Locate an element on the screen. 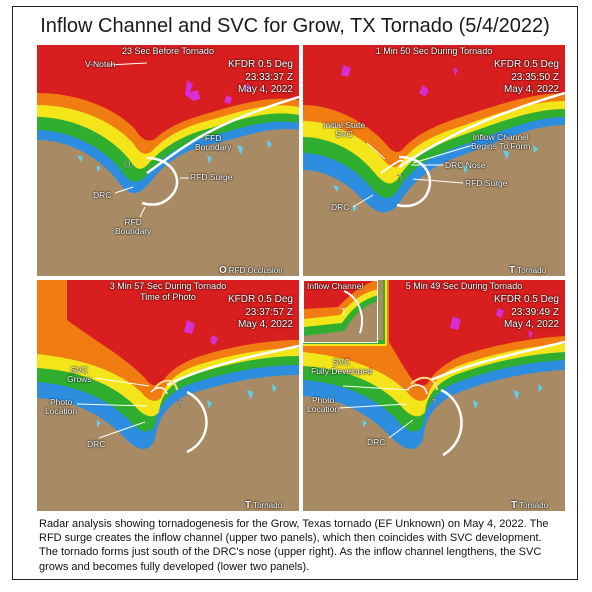  title-date: (5/4/2022) is located at coordinates (504, 26).